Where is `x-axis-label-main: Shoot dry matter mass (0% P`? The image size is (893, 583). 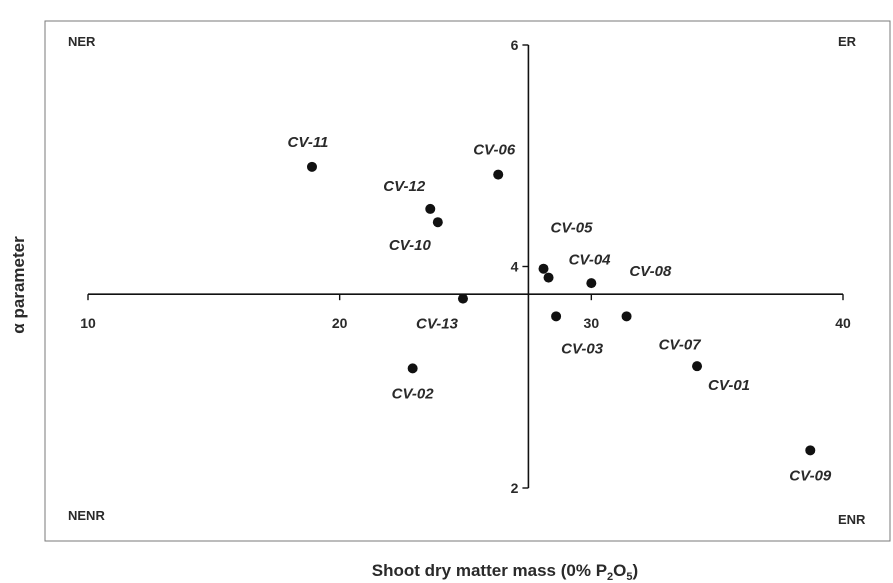
x-axis-label-main: Shoot dry matter mass (0% P is located at coordinates (489, 570).